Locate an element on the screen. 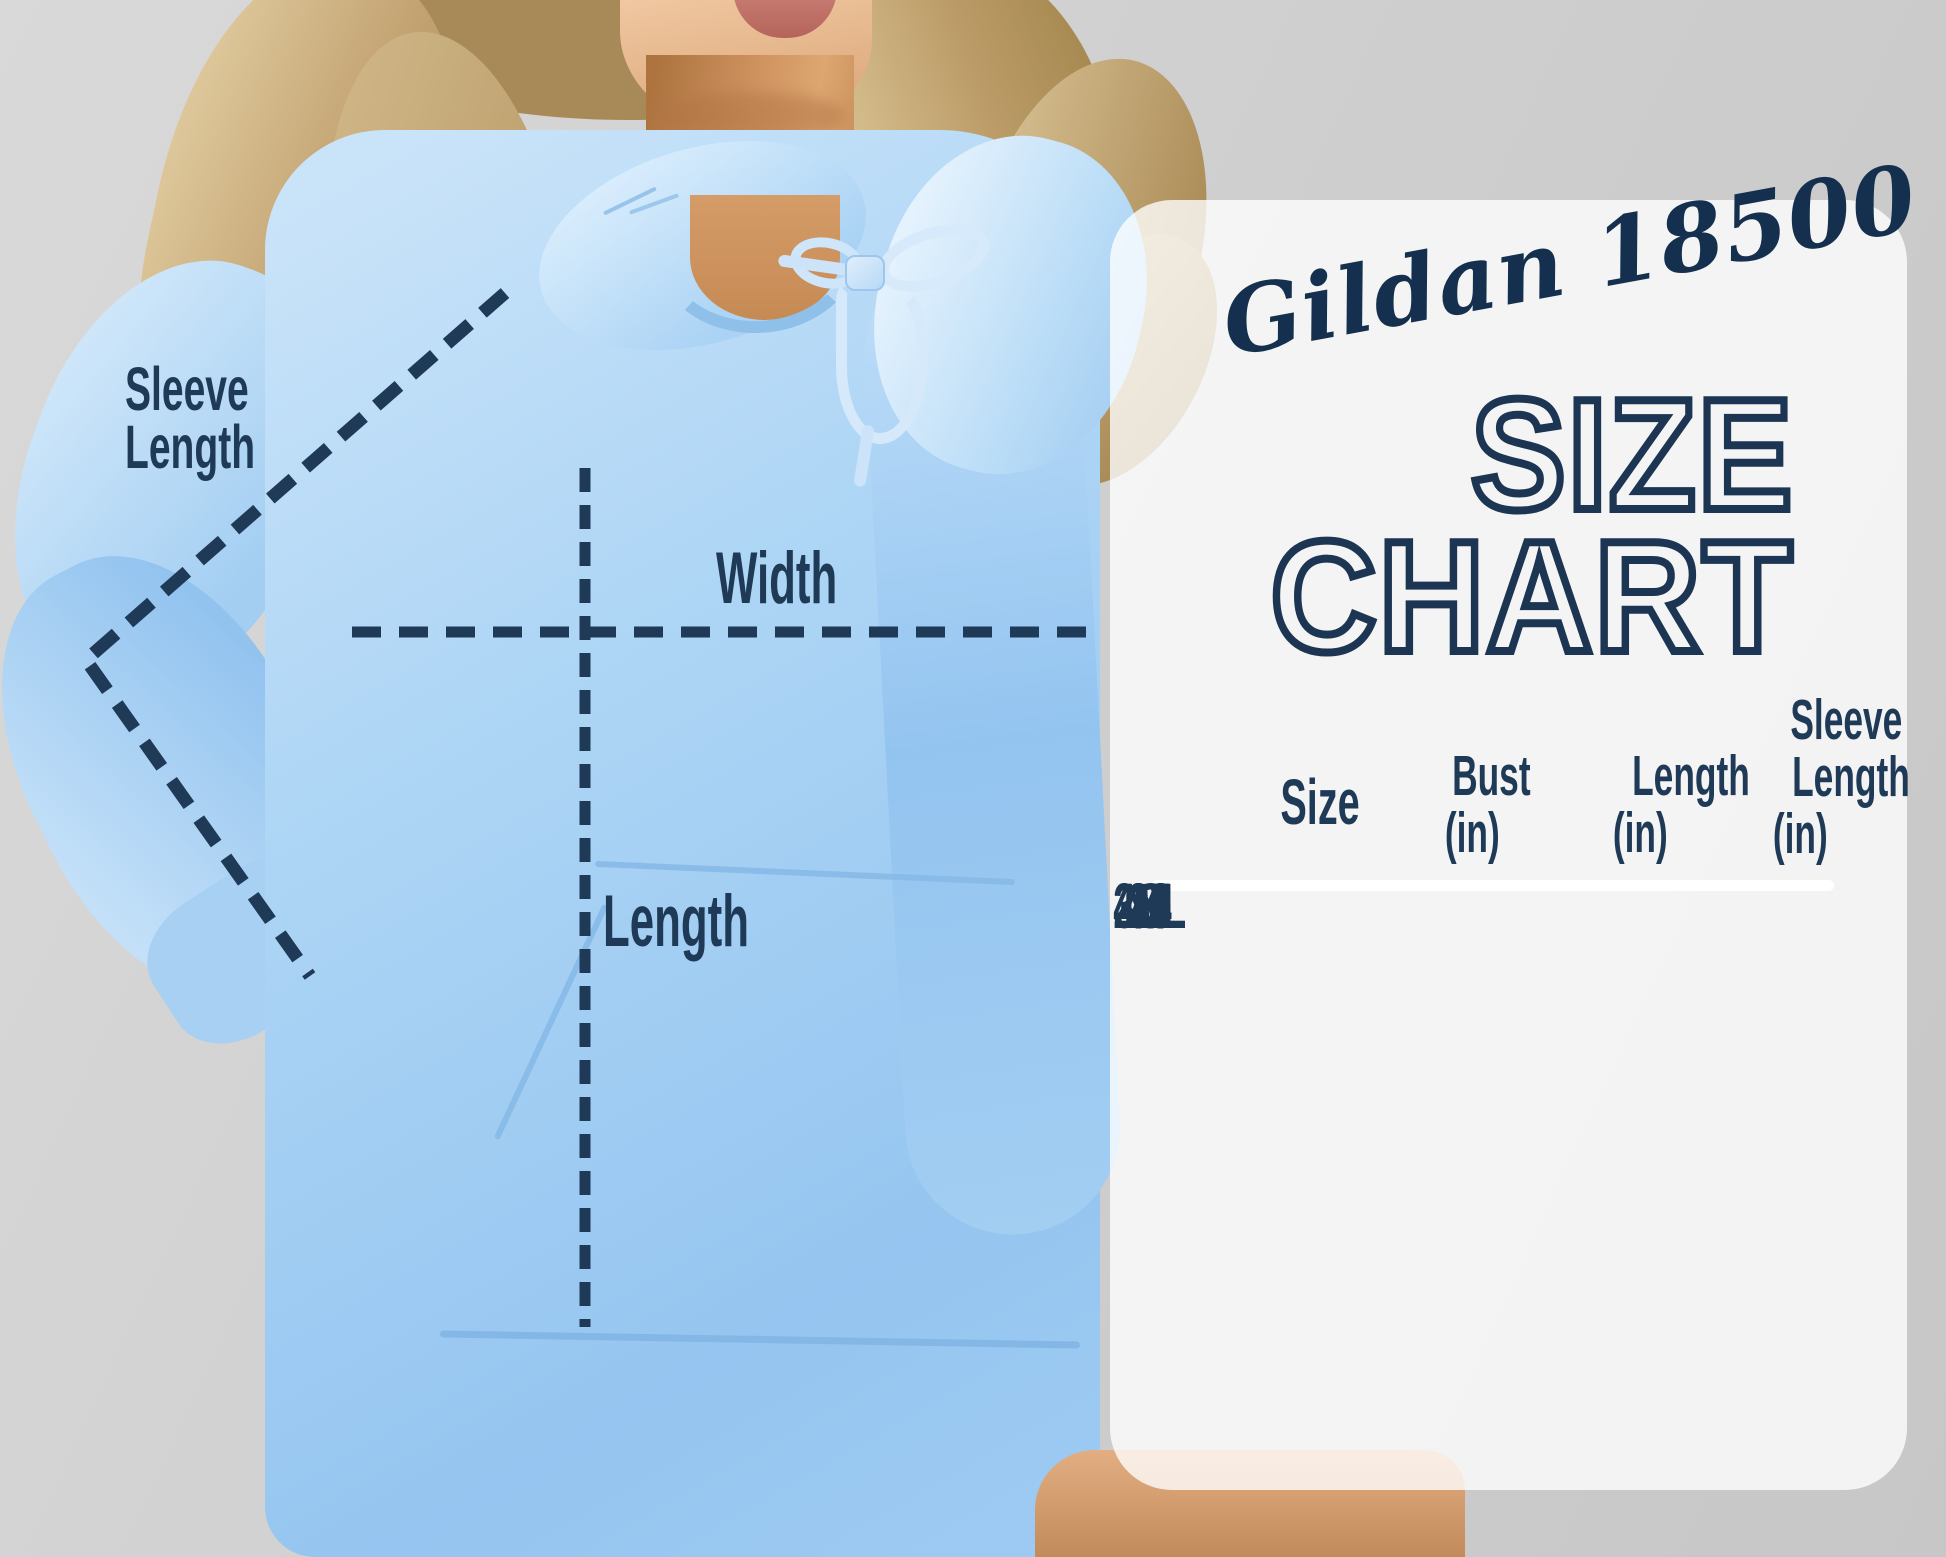 The image size is (1946, 1557). table-divider is located at coordinates (1493, 885).